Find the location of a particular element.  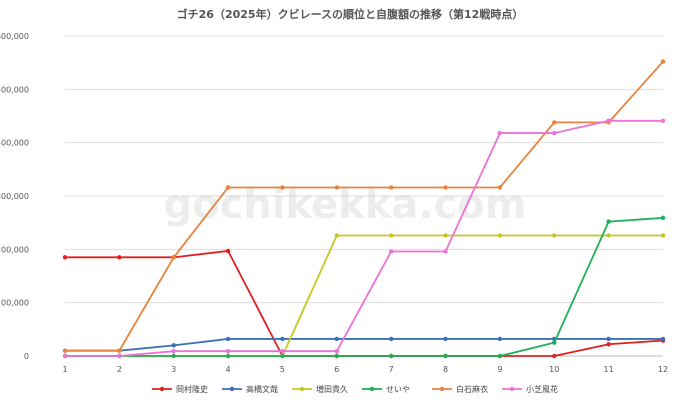

legend-label: せいや is located at coordinates (398, 389).